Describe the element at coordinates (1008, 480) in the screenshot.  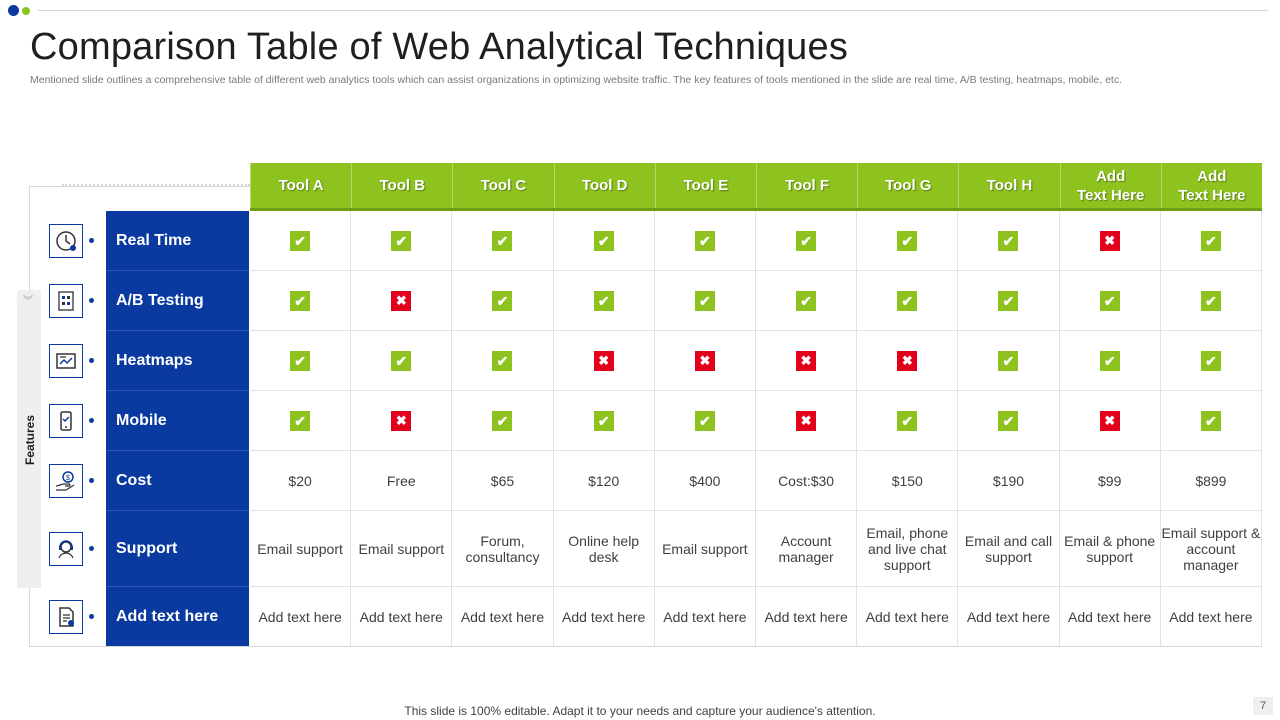
I see `cell-text: $190` at that location.